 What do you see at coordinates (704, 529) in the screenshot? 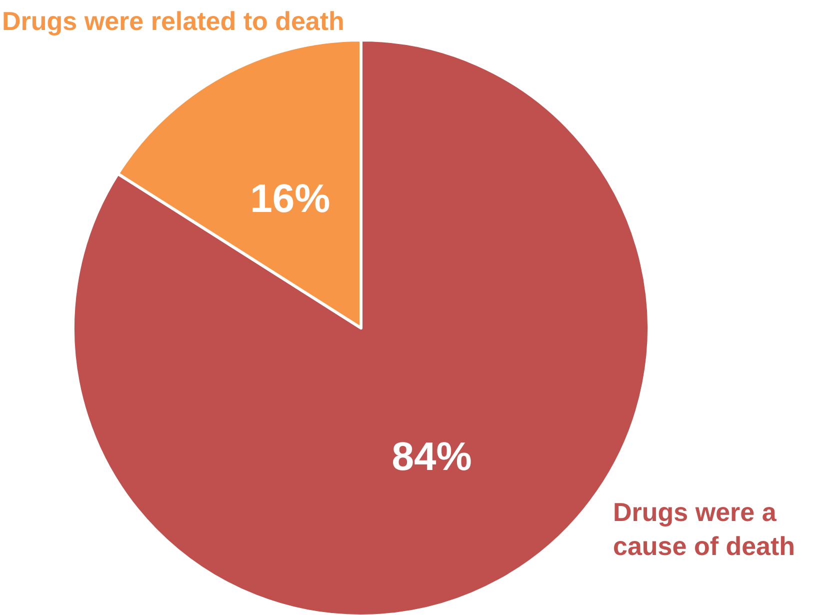
I see `slice-label: Drugs were a cause of death` at bounding box center [704, 529].